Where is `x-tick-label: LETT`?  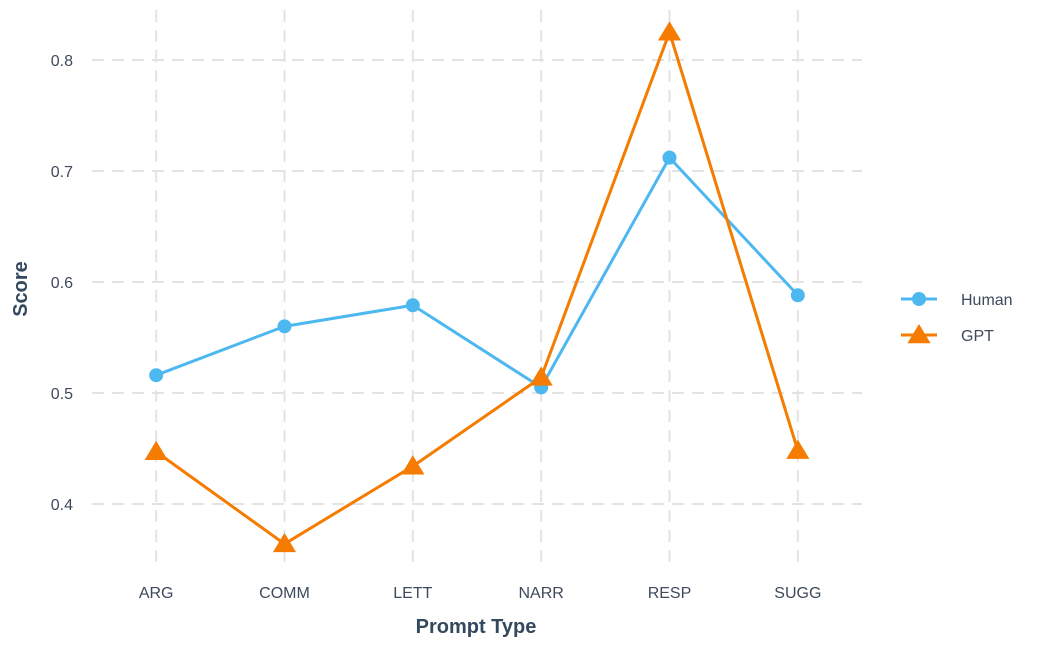 x-tick-label: LETT is located at coordinates (412, 593).